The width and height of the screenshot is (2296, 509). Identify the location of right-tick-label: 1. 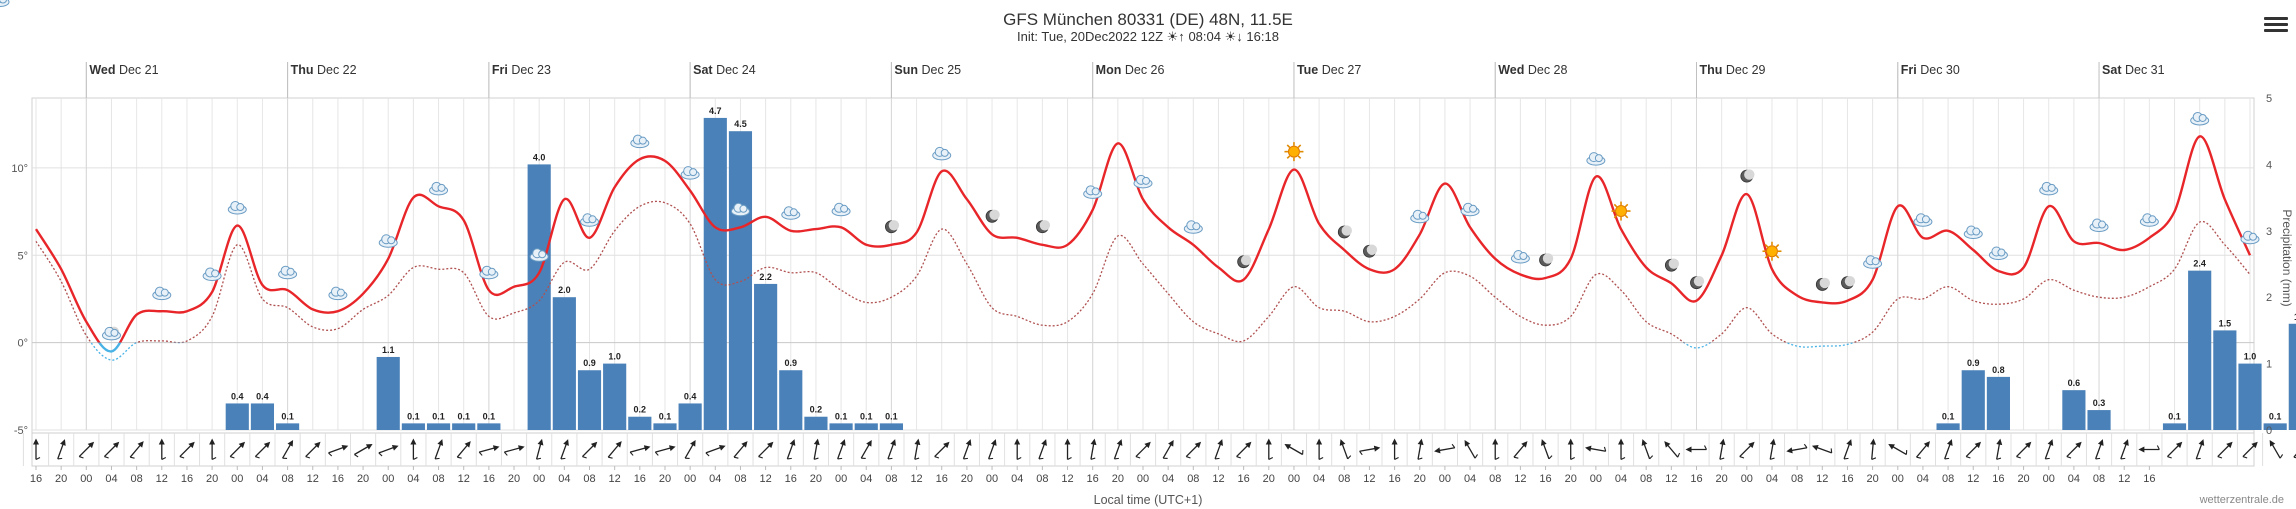
(2269, 365).